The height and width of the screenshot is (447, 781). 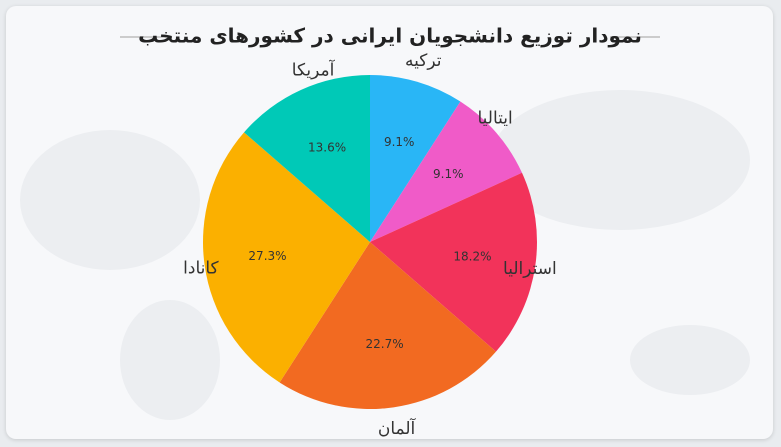 I want to click on value-label: 27.3%, so click(x=267, y=256).